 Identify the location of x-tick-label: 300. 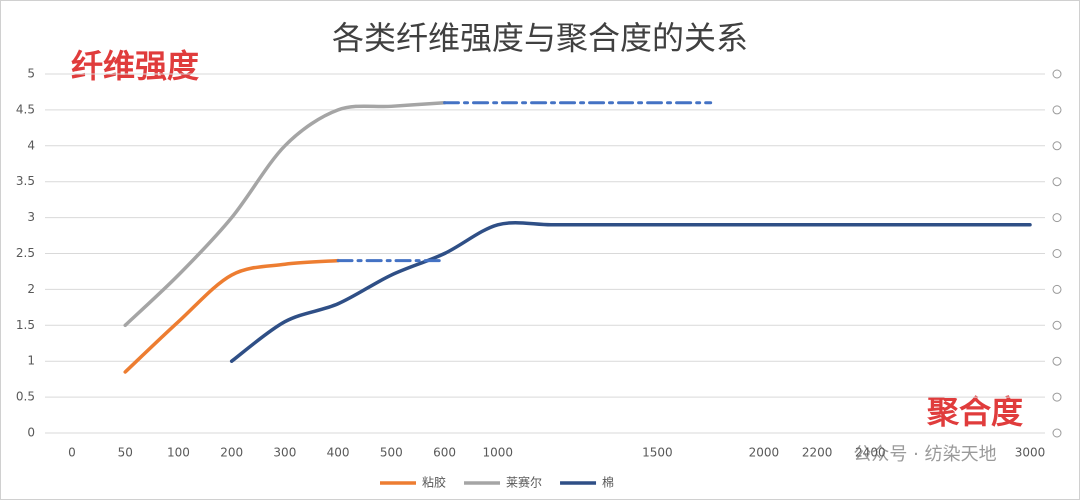
(284, 453).